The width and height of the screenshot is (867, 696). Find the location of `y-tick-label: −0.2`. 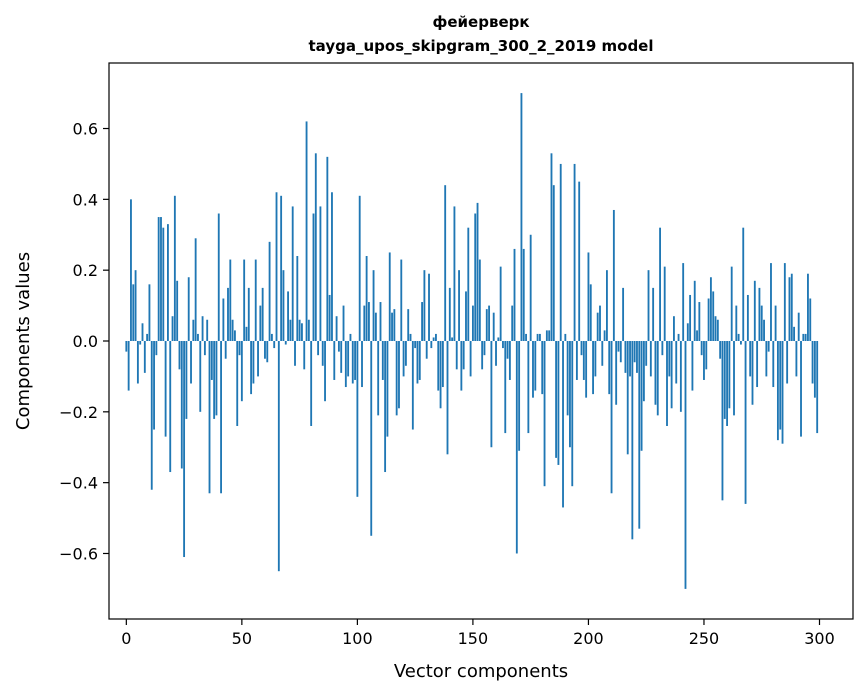

y-tick-label: −0.2 is located at coordinates (78, 412).